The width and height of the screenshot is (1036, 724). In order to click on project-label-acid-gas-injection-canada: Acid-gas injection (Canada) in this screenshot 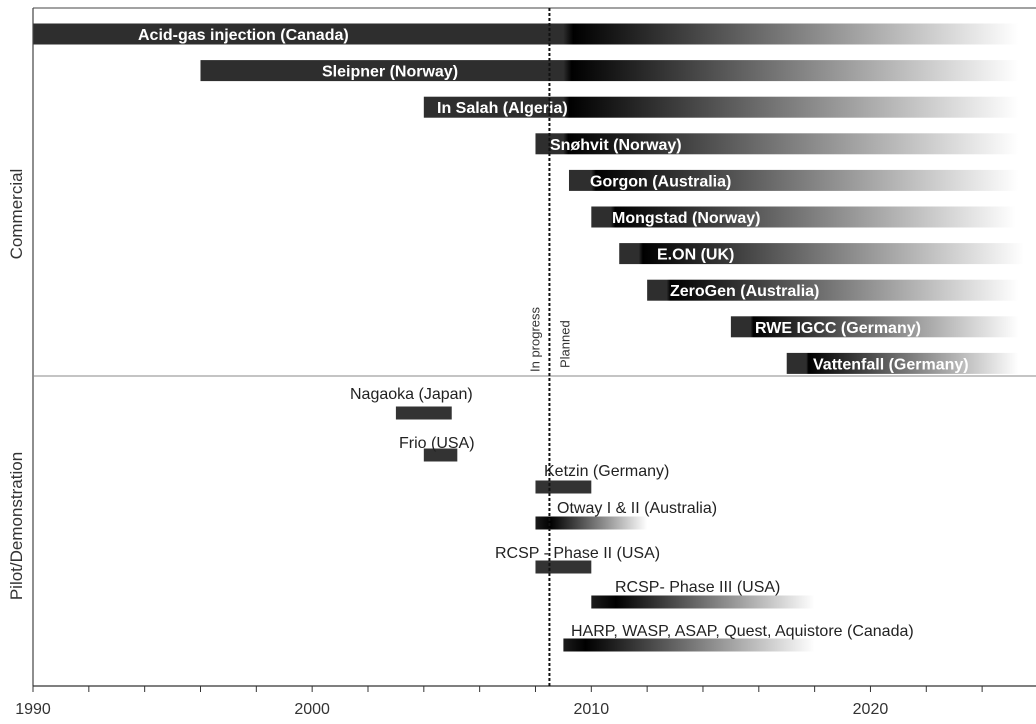, I will do `click(243, 35)`.